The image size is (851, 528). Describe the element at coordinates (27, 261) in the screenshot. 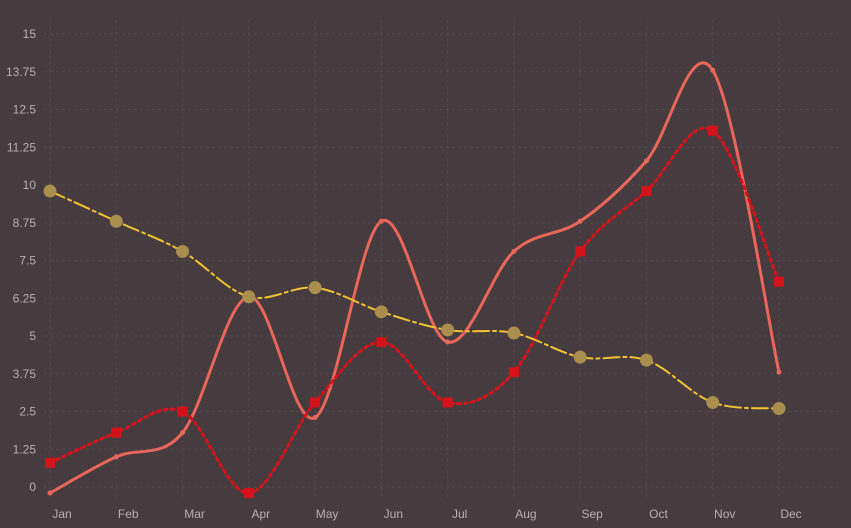

I see `y-tick-label: 7.5` at that location.